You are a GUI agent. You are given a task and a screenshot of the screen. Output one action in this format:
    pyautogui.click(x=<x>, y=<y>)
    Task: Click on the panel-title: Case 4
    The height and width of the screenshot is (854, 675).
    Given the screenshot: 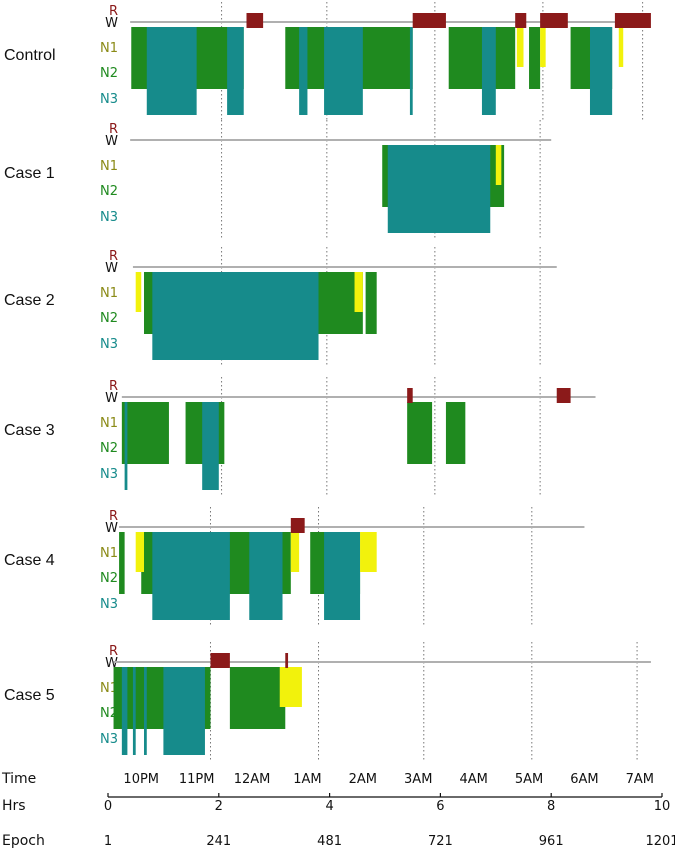 What is the action you would take?
    pyautogui.click(x=29, y=560)
    